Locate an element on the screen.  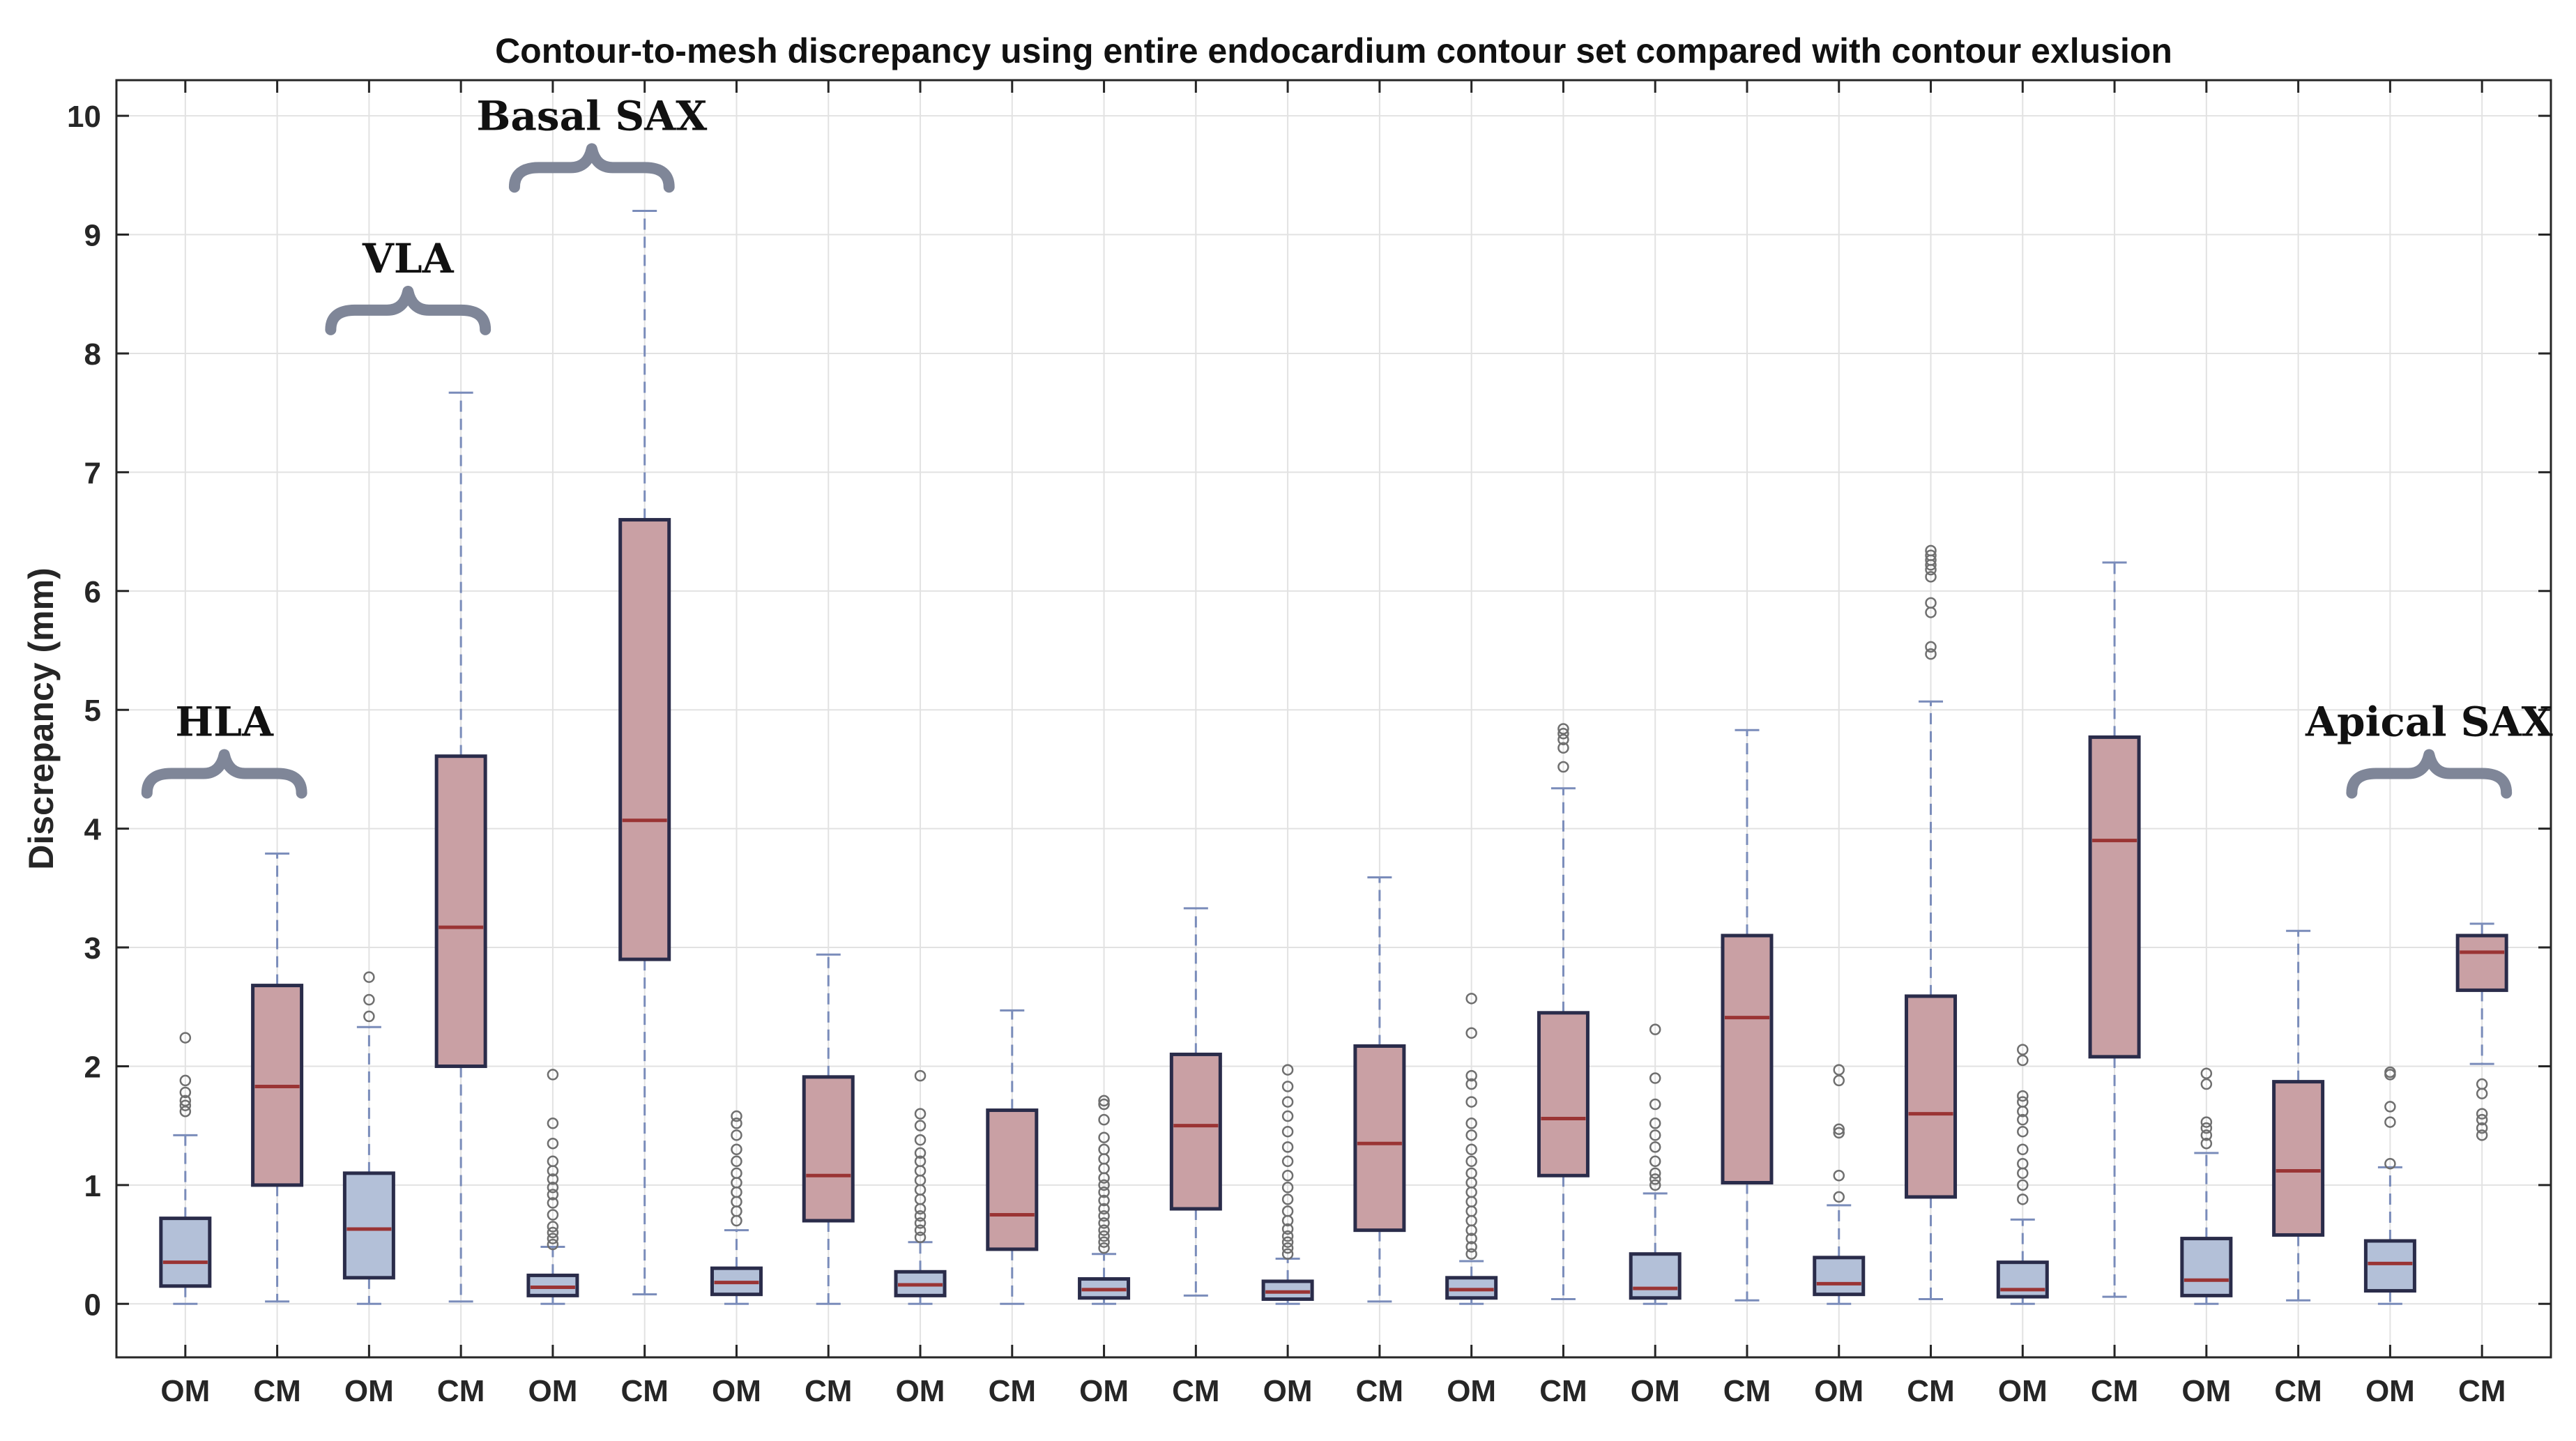
y-tick-label: 1 is located at coordinates (93, 1186).